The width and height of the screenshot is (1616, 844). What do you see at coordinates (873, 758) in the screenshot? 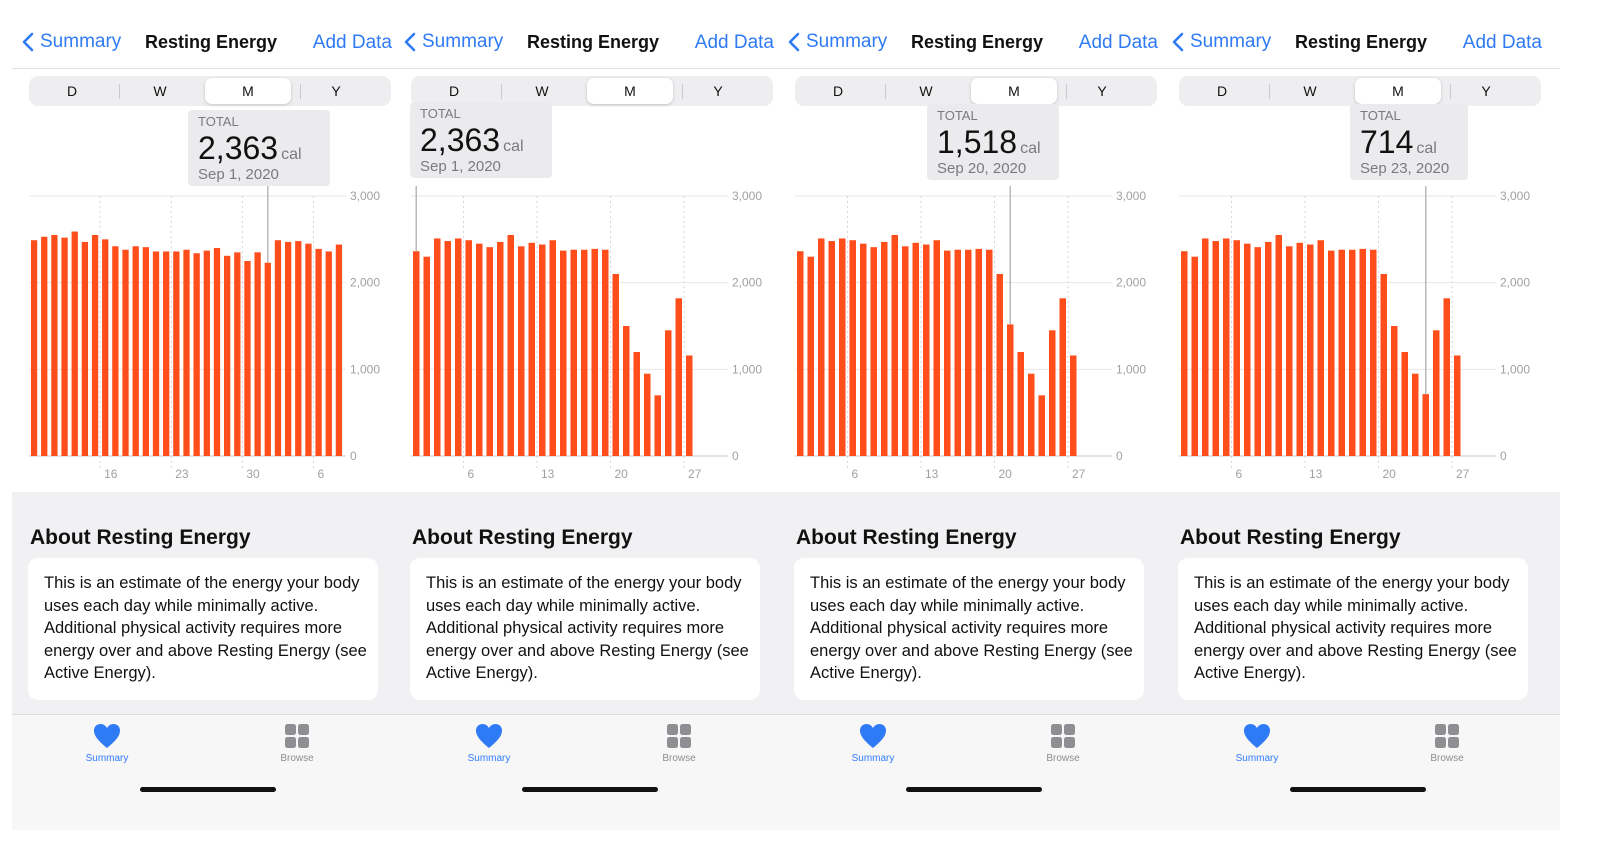
I see `tab-summary-label: Summary` at bounding box center [873, 758].